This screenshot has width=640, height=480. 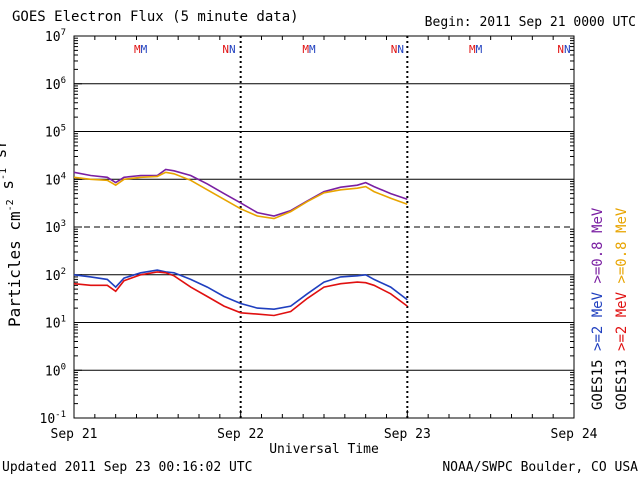 What do you see at coordinates (12, 227) in the screenshot?
I see `y-axis-label: Particles cm-2 s-1 sr-1` at bounding box center [12, 227].